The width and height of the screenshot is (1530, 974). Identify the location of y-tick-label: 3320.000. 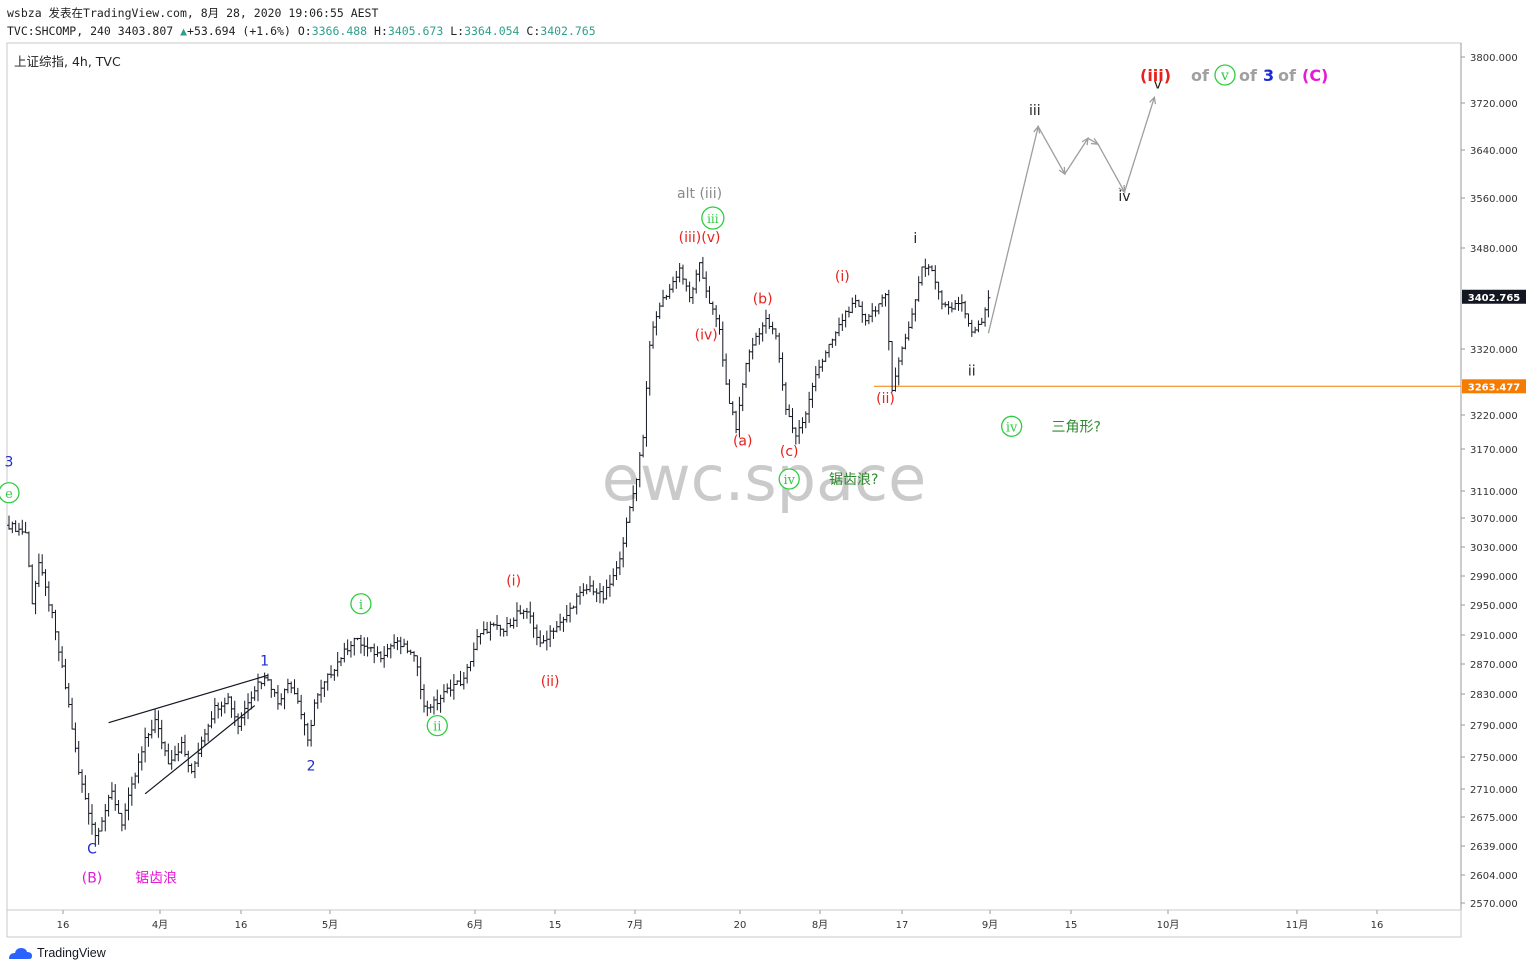
(1494, 350).